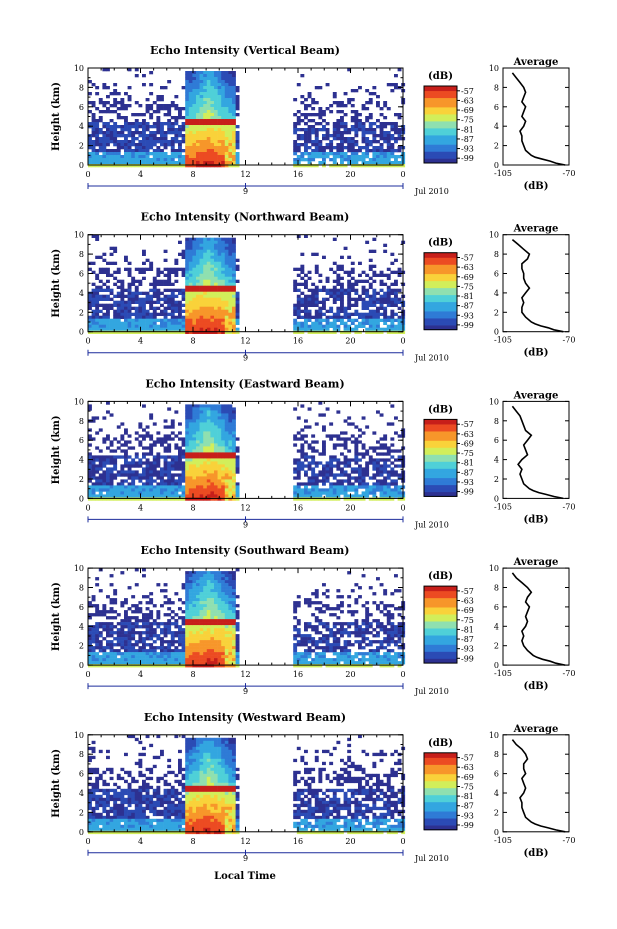 This screenshot has height=929, width=617. What do you see at coordinates (440, 301) in the screenshot?
I see `colorbar-band` at bounding box center [440, 301].